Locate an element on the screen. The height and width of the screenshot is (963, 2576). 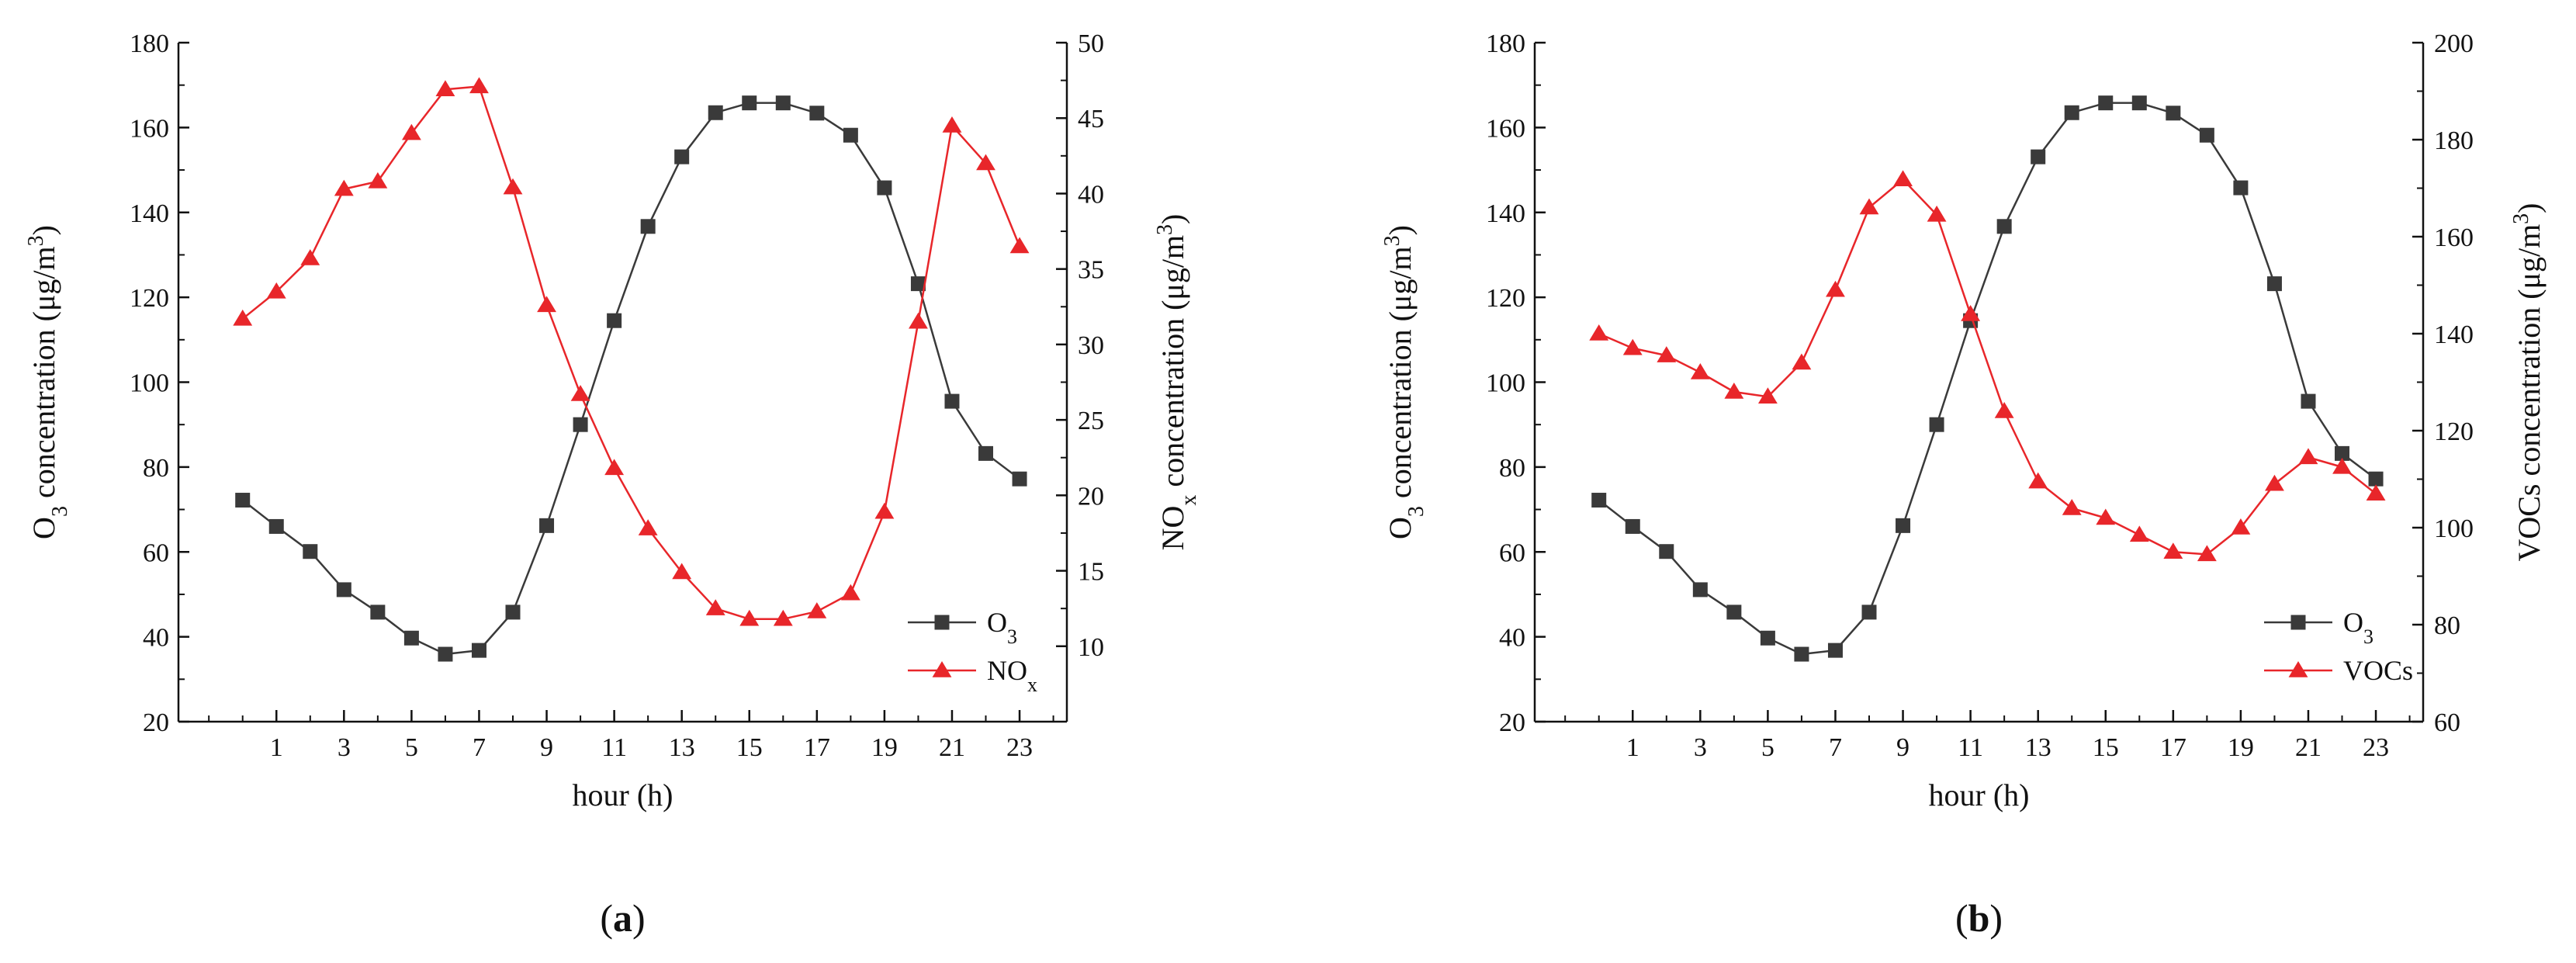
y2-tick-label: 60 is located at coordinates (2447, 722).